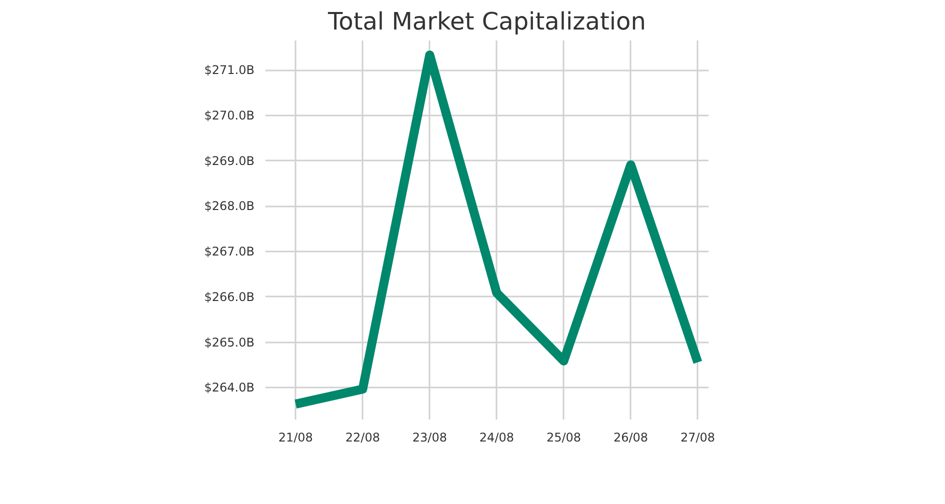  I want to click on y-tick-label: $266.0B, so click(229, 297).